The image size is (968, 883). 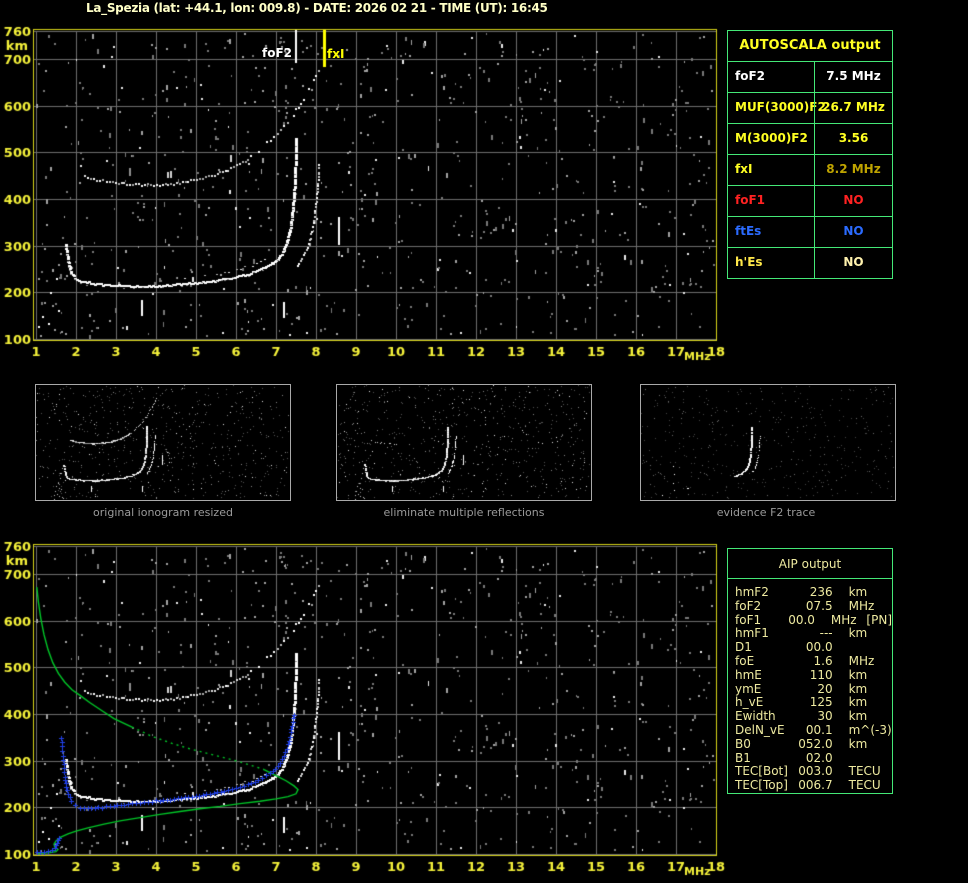 I want to click on thumbnail-eliminate-reflections, so click(x=464, y=442).